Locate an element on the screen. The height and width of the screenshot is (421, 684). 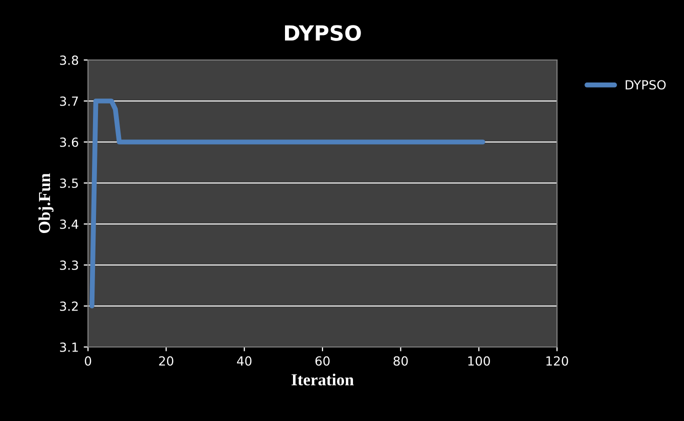
x-tick-label: 0 is located at coordinates (88, 361).